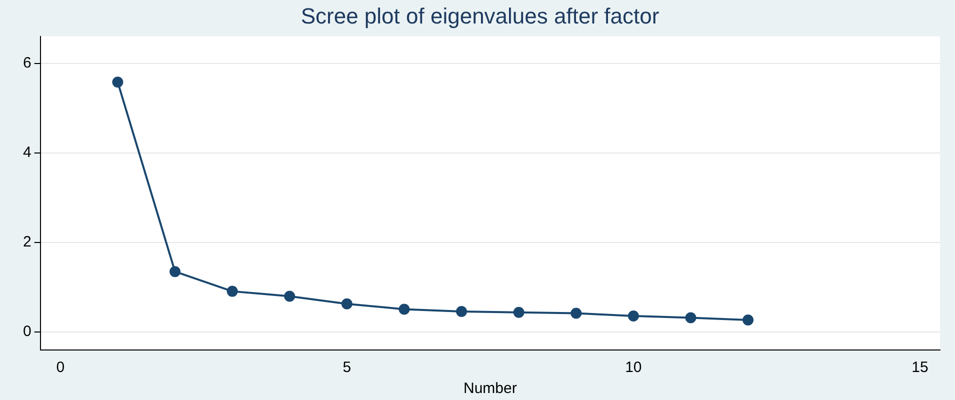 This screenshot has height=400, width=955. Describe the element at coordinates (60, 367) in the screenshot. I see `x-tick-label: 0` at that location.